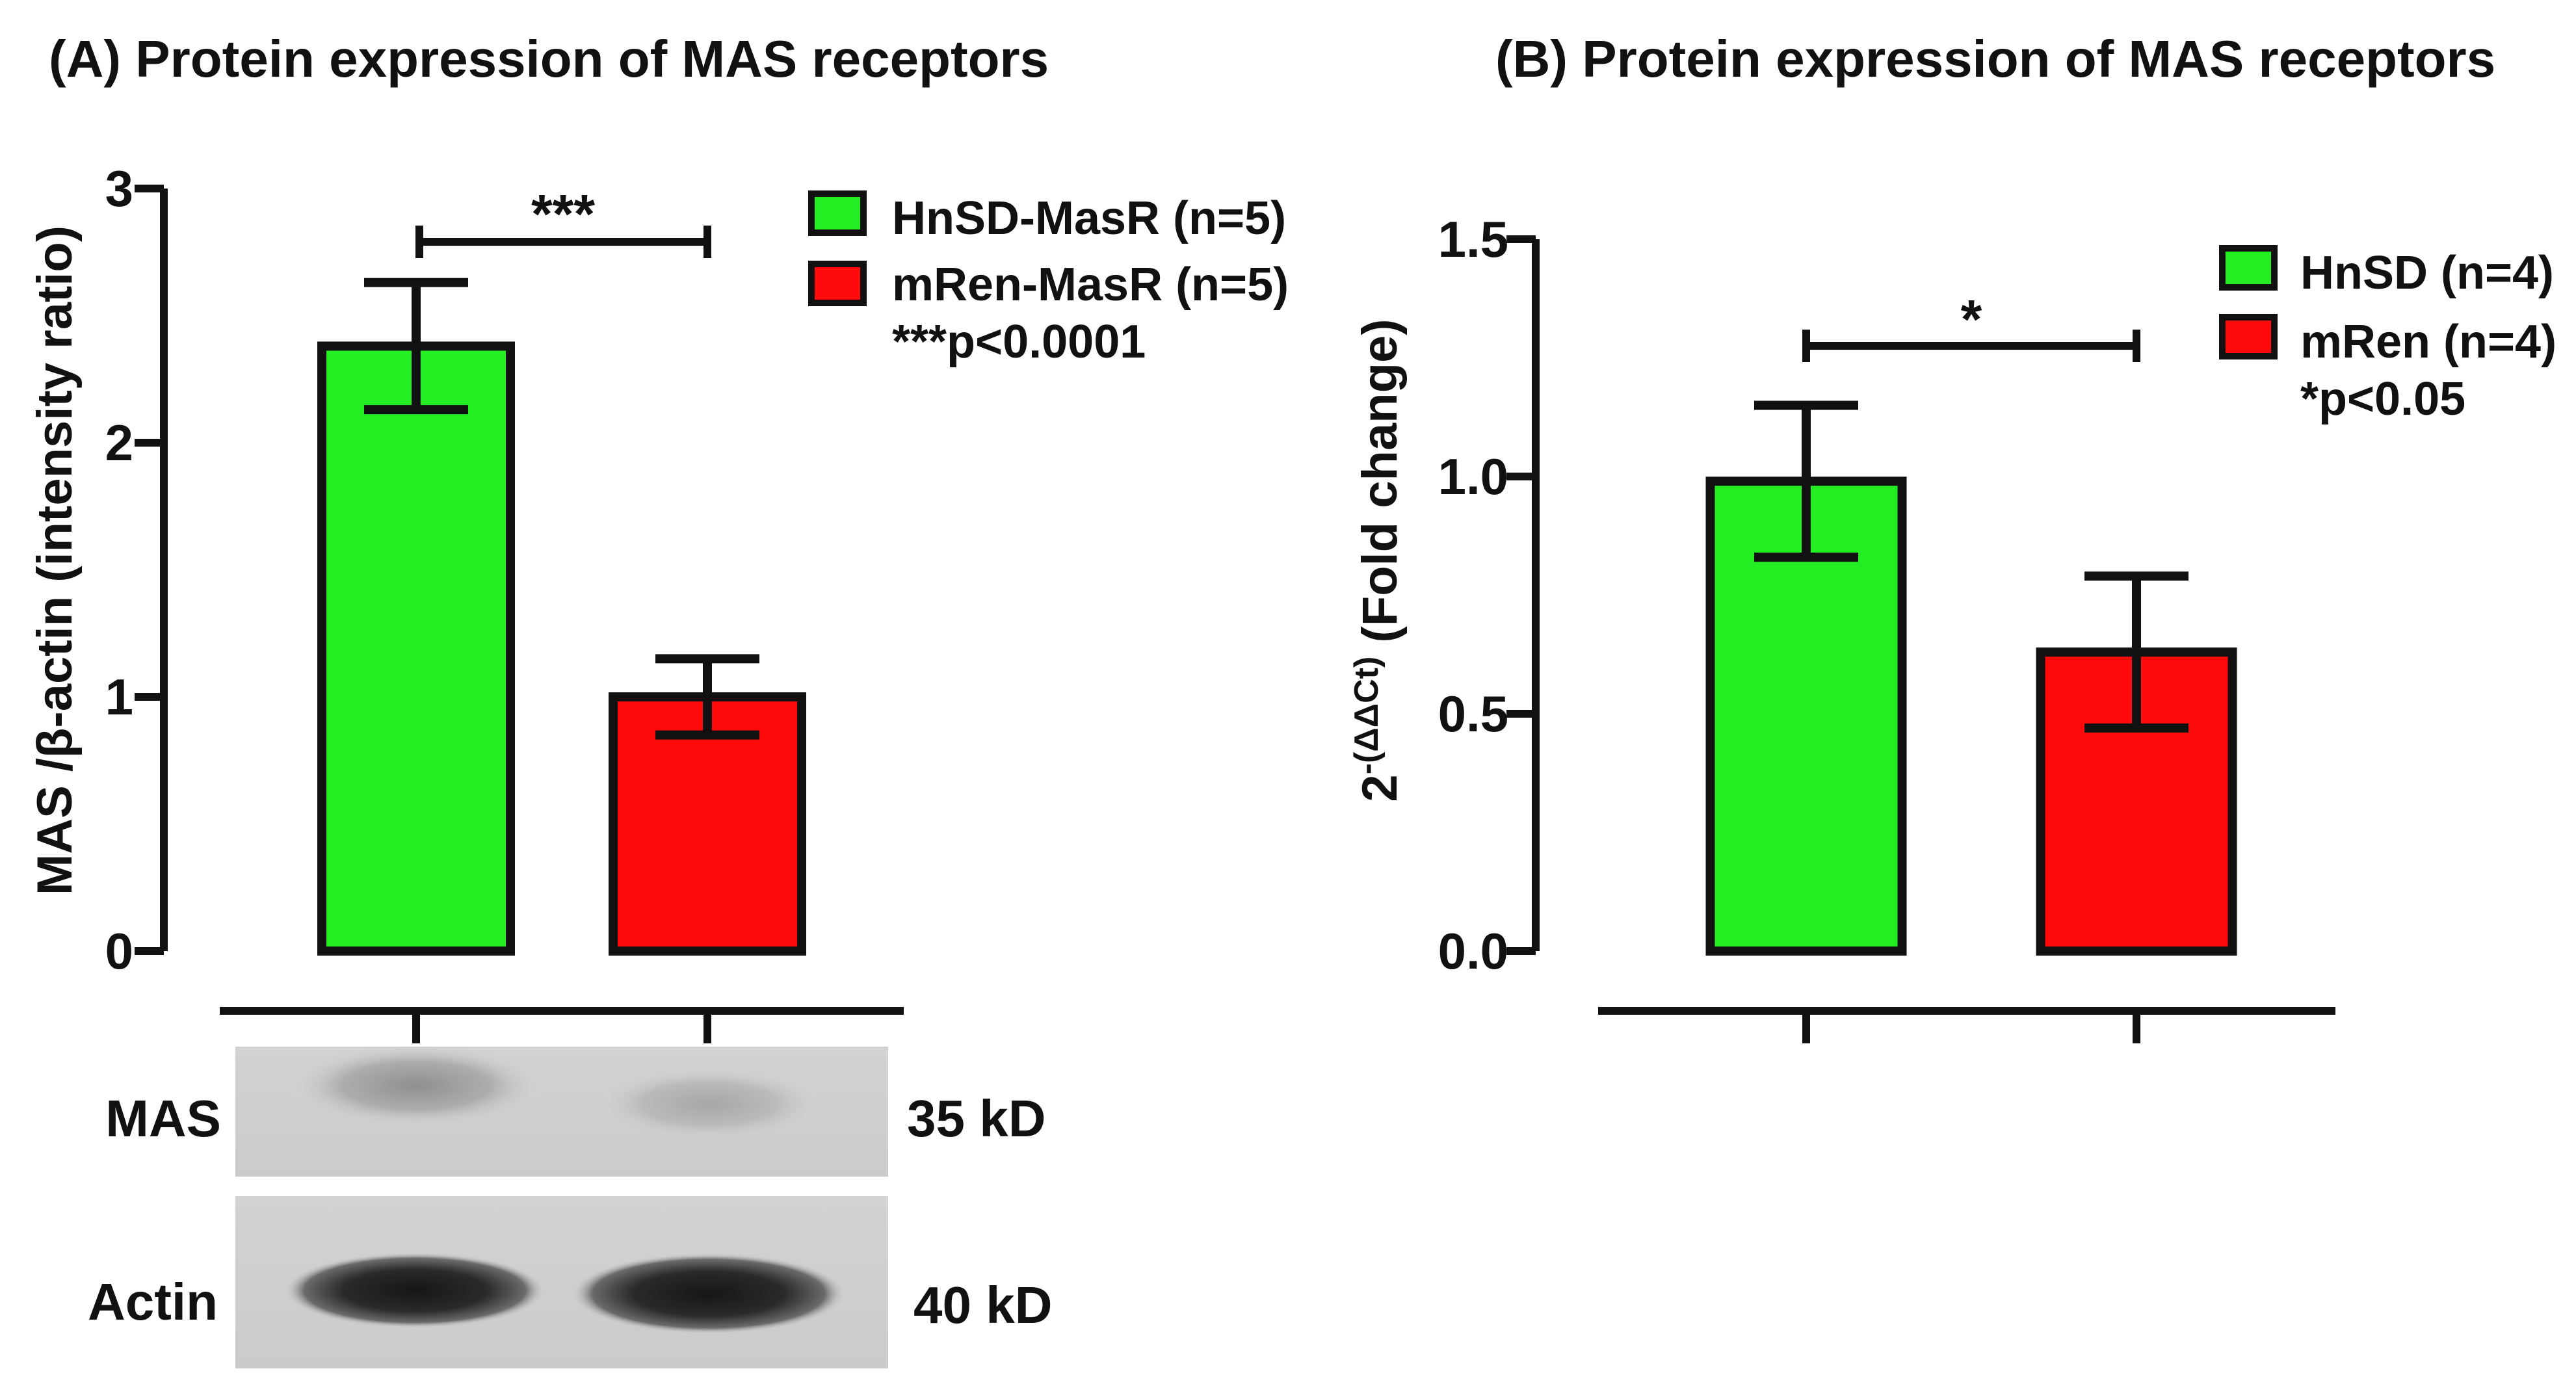  Describe the element at coordinates (708, 1104) in the screenshot. I see `blot-band-mas-mren` at that location.